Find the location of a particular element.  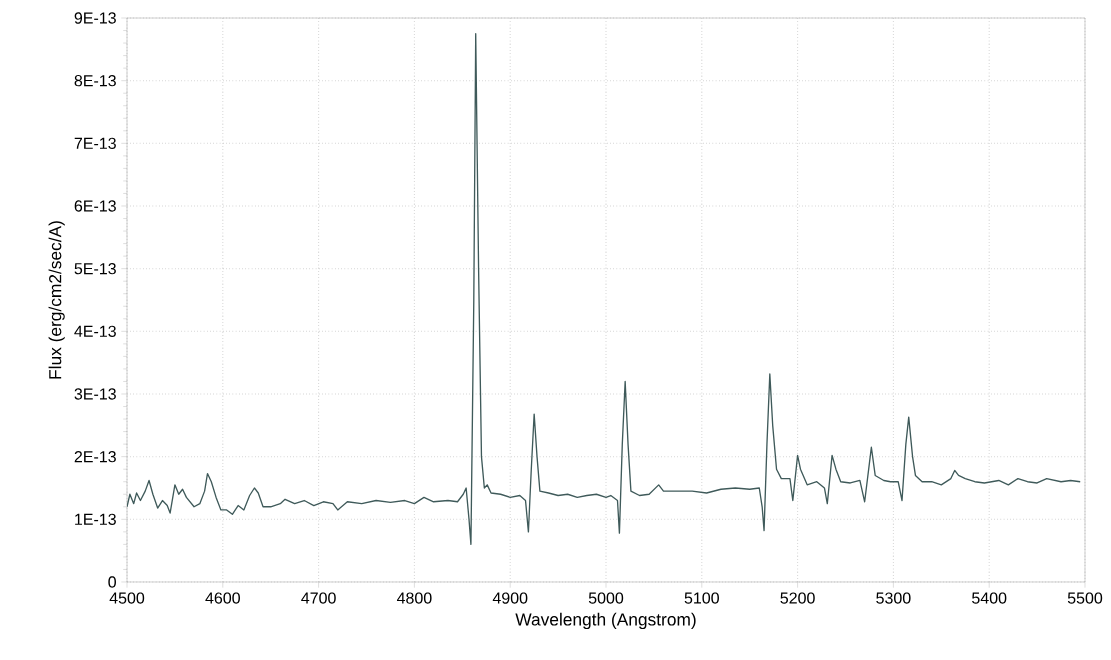

y-tick-label: 0 is located at coordinates (112, 582).